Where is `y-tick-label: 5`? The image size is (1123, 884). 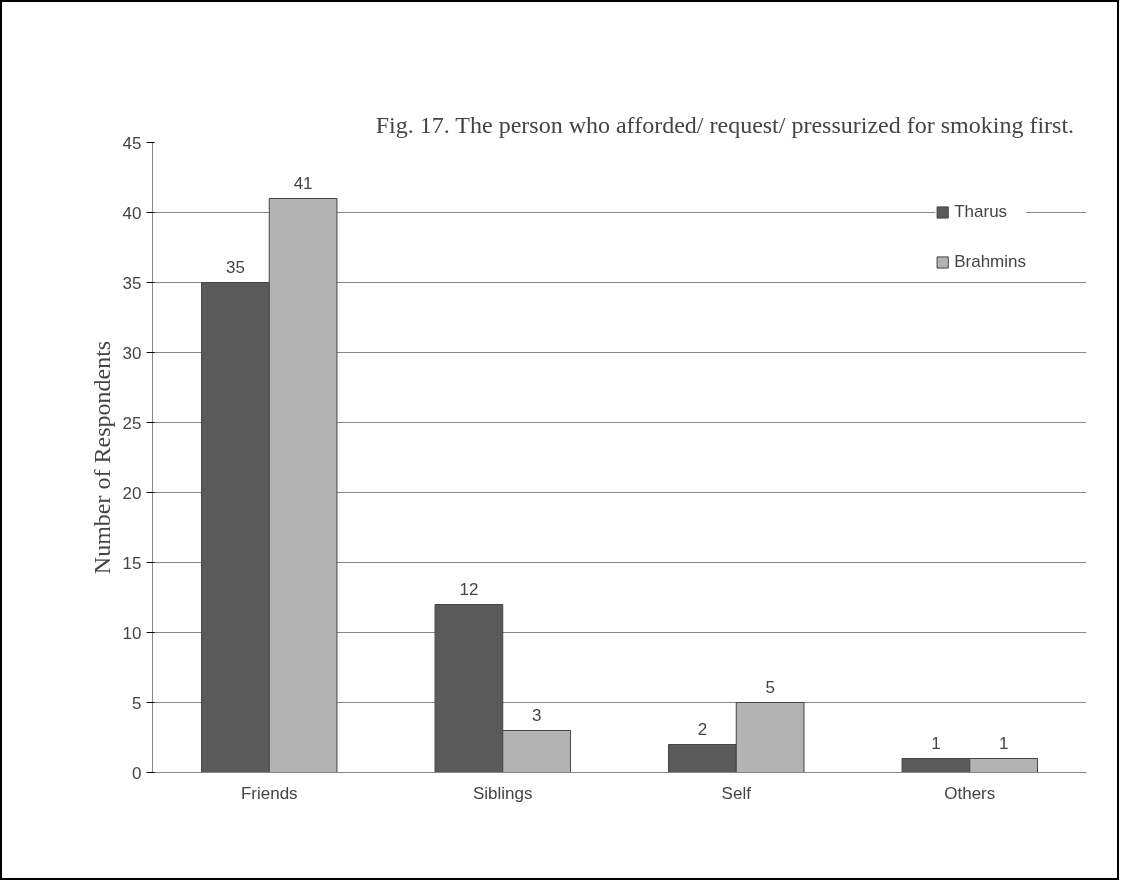 y-tick-label: 5 is located at coordinates (137, 703).